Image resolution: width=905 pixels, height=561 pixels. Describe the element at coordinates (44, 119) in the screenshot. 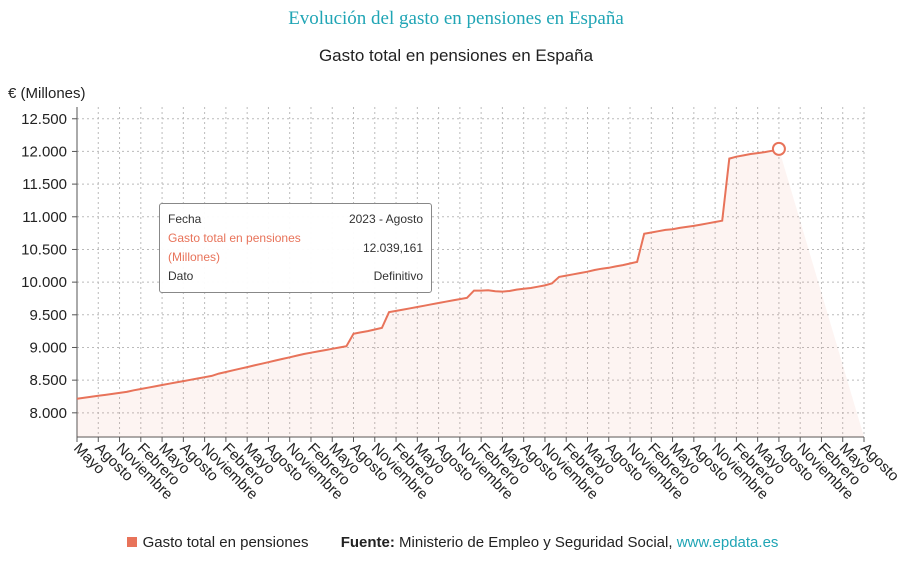

I see `y-tick-label: 12.500` at that location.